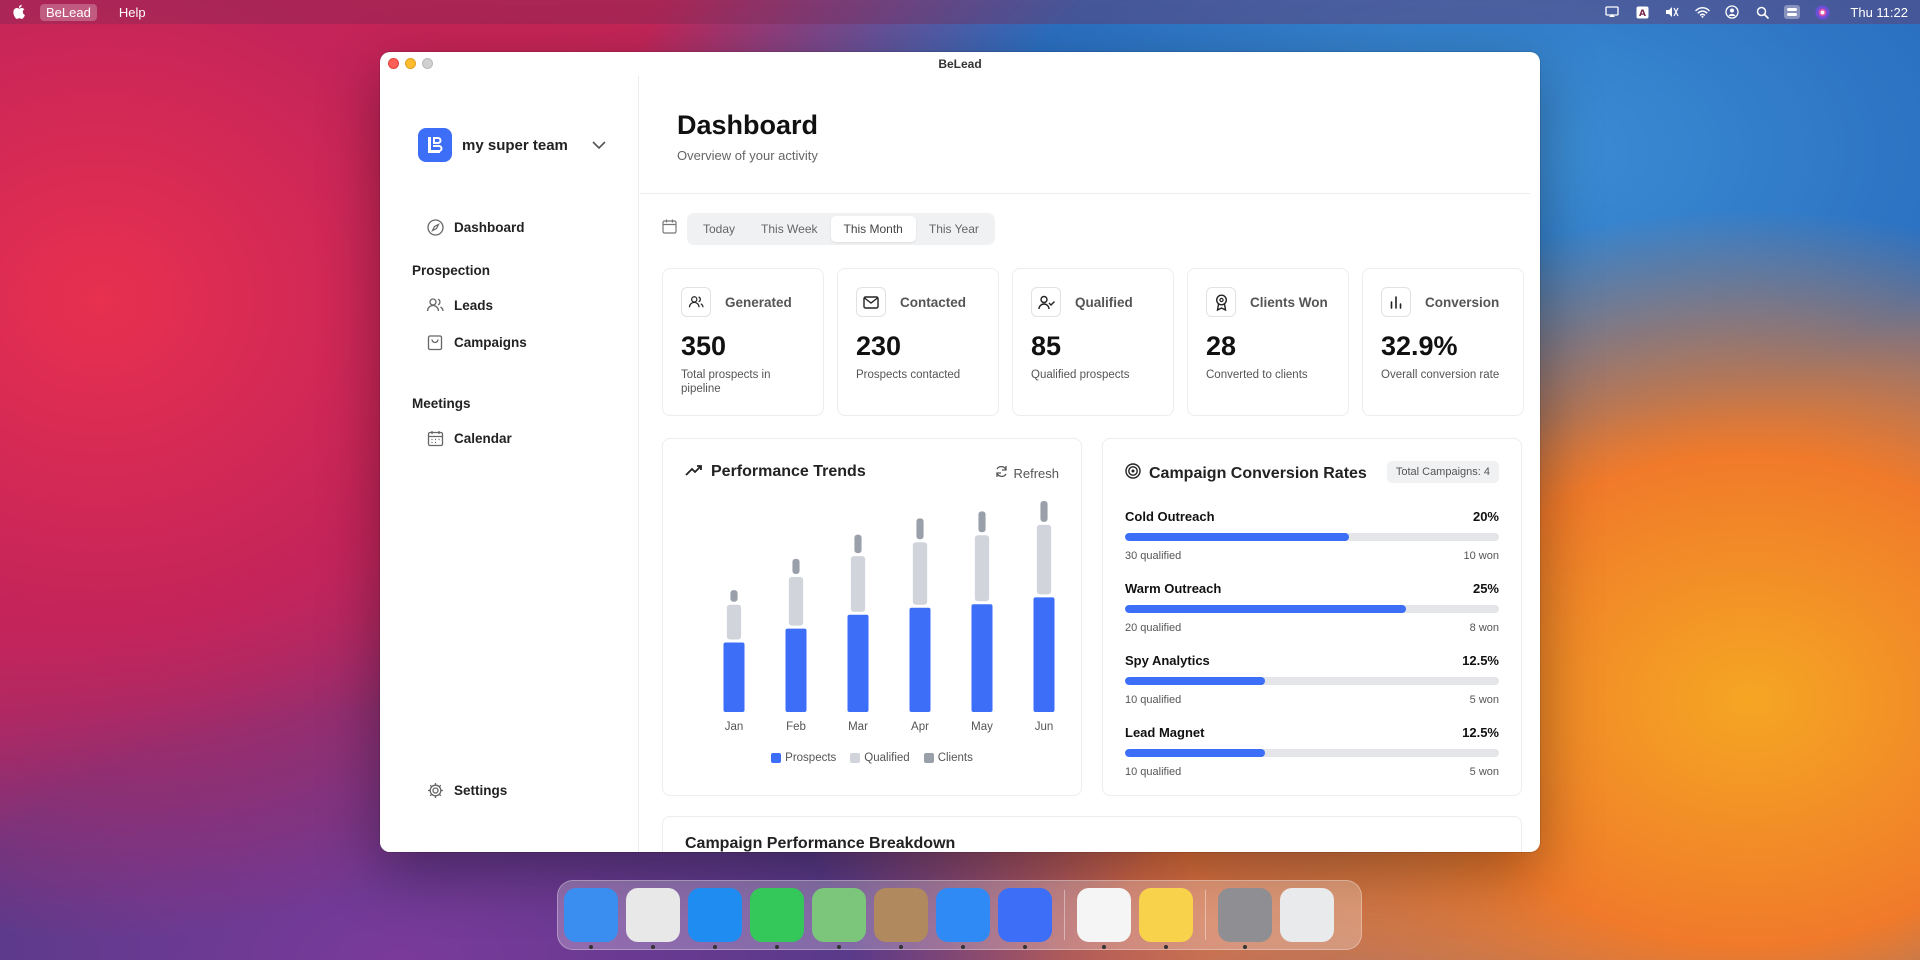 The image size is (1920, 960). Describe the element at coordinates (1133, 473) in the screenshot. I see `target-icon` at that location.